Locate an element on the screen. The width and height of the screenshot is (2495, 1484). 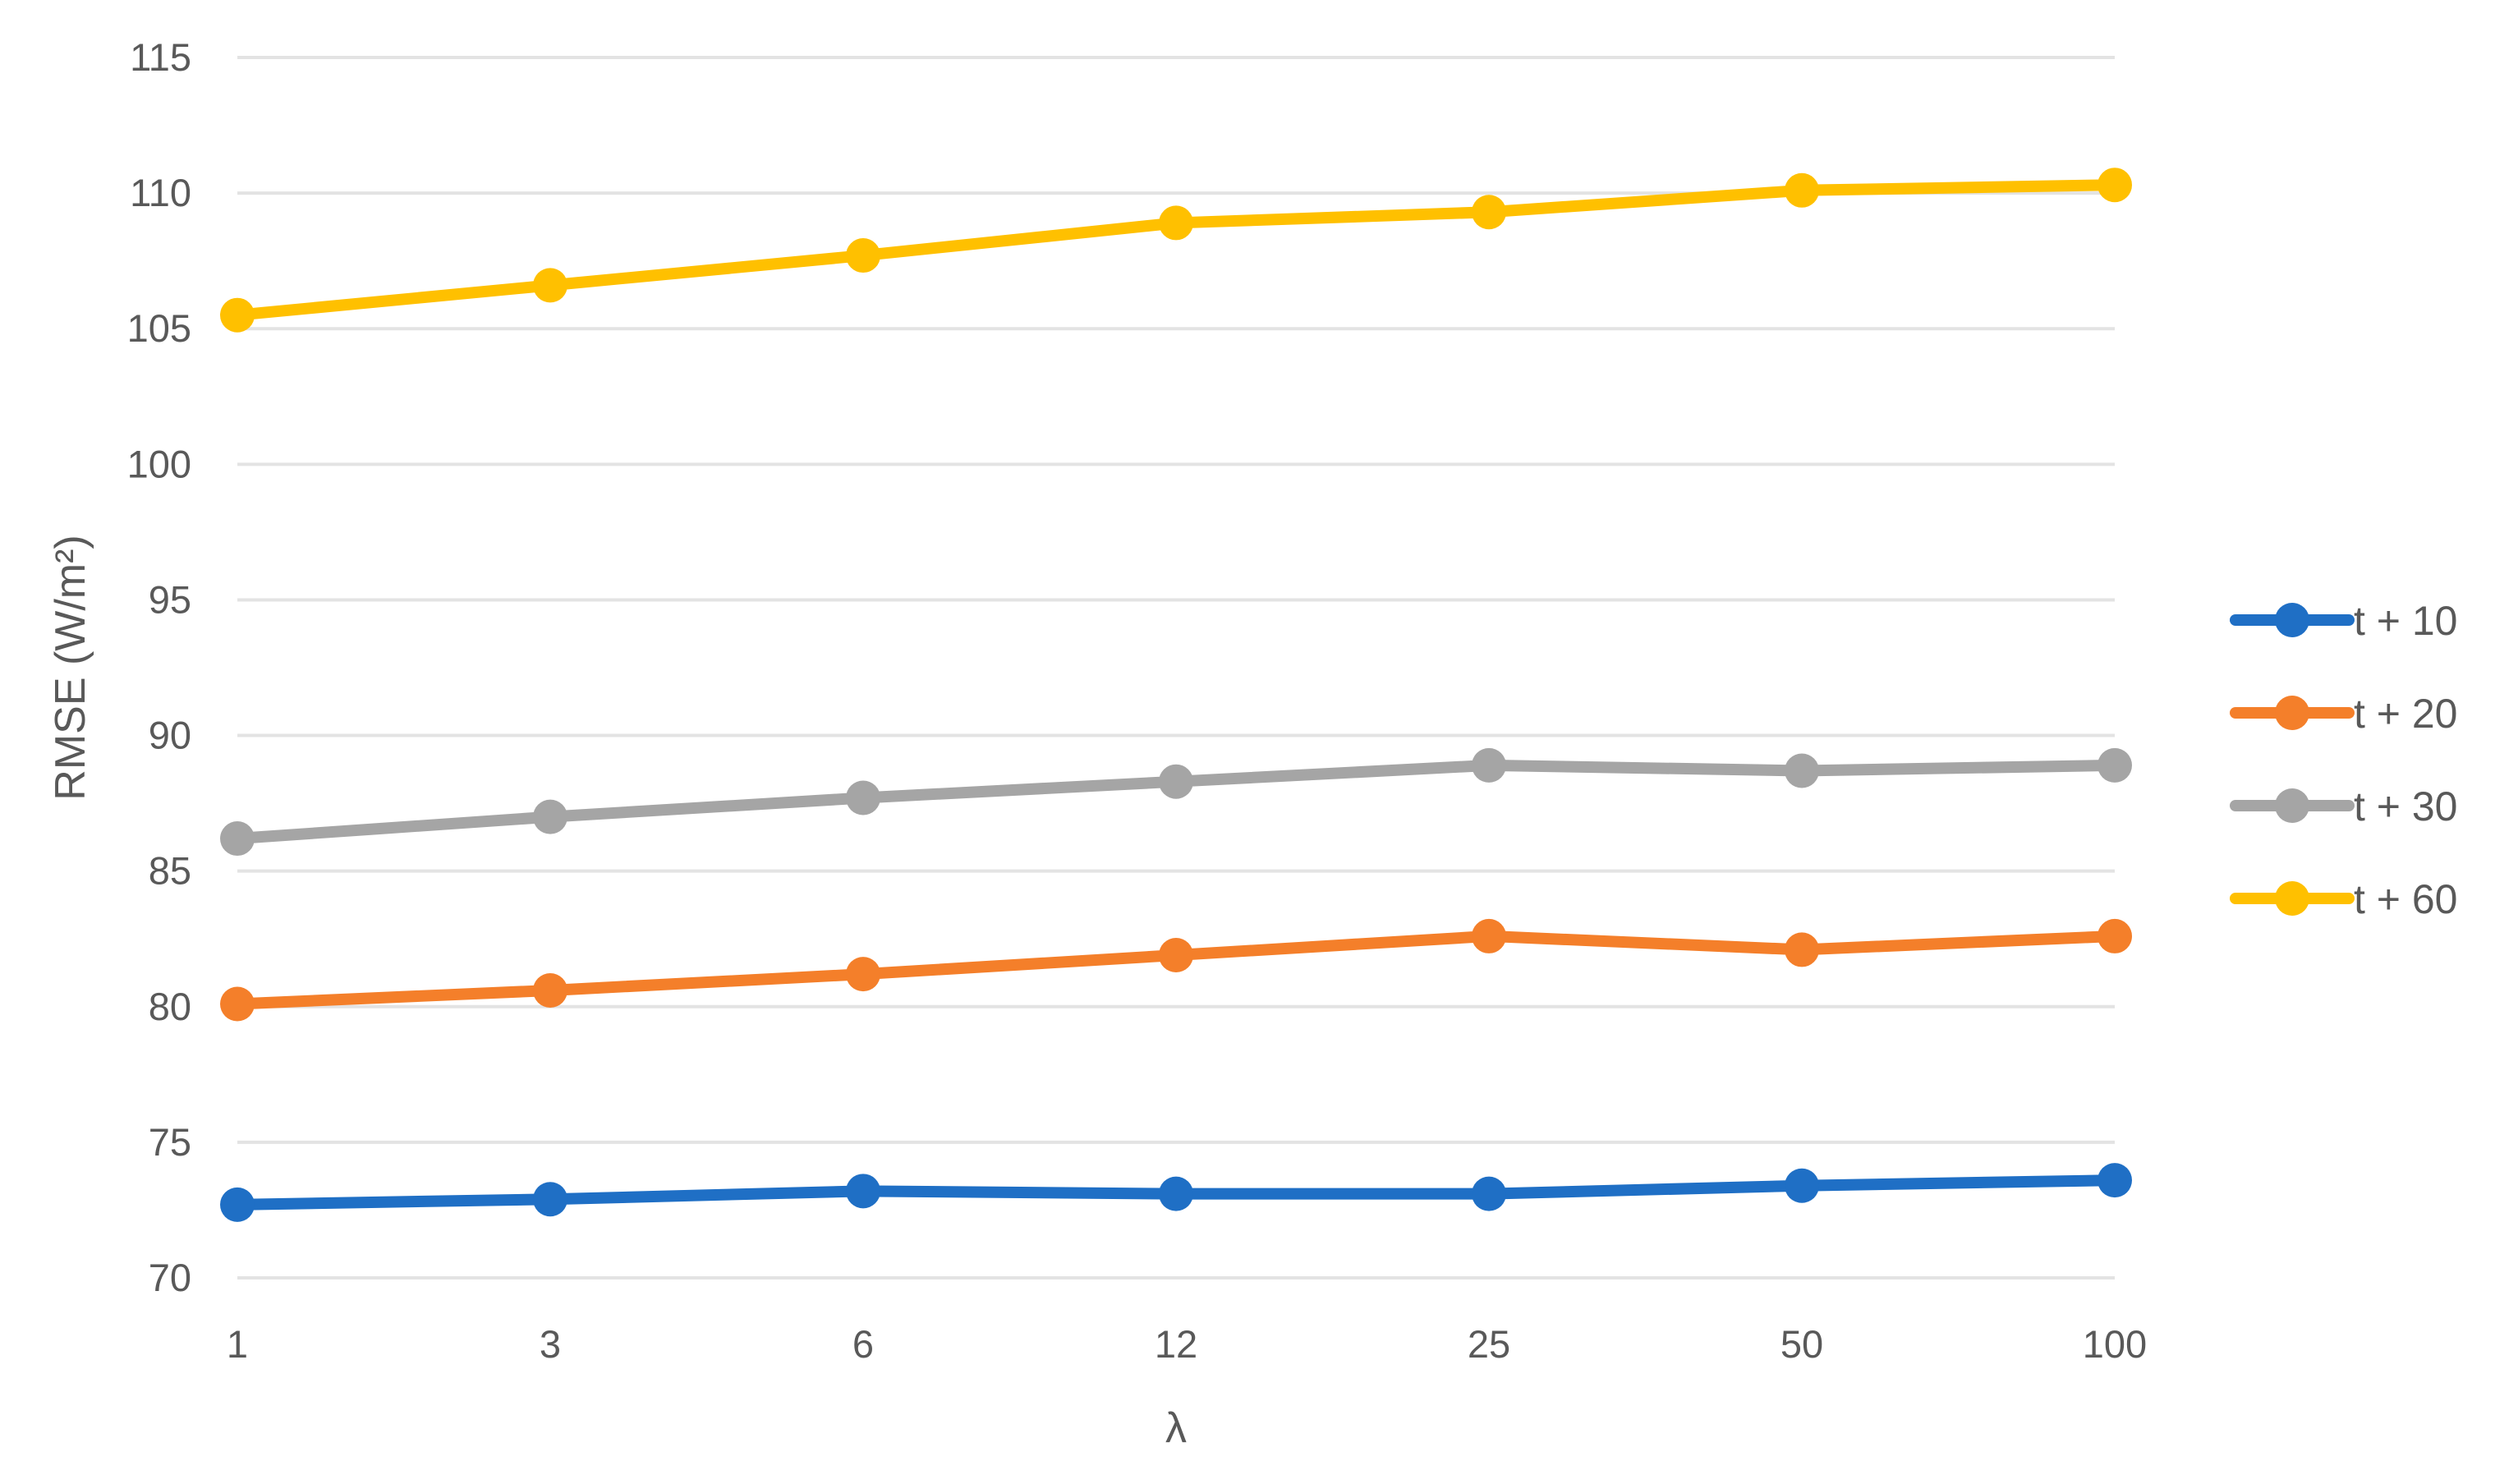
x-axis-tick-labels: 1 3 6 12 25 50 100 is located at coordinates (1187, 1344).